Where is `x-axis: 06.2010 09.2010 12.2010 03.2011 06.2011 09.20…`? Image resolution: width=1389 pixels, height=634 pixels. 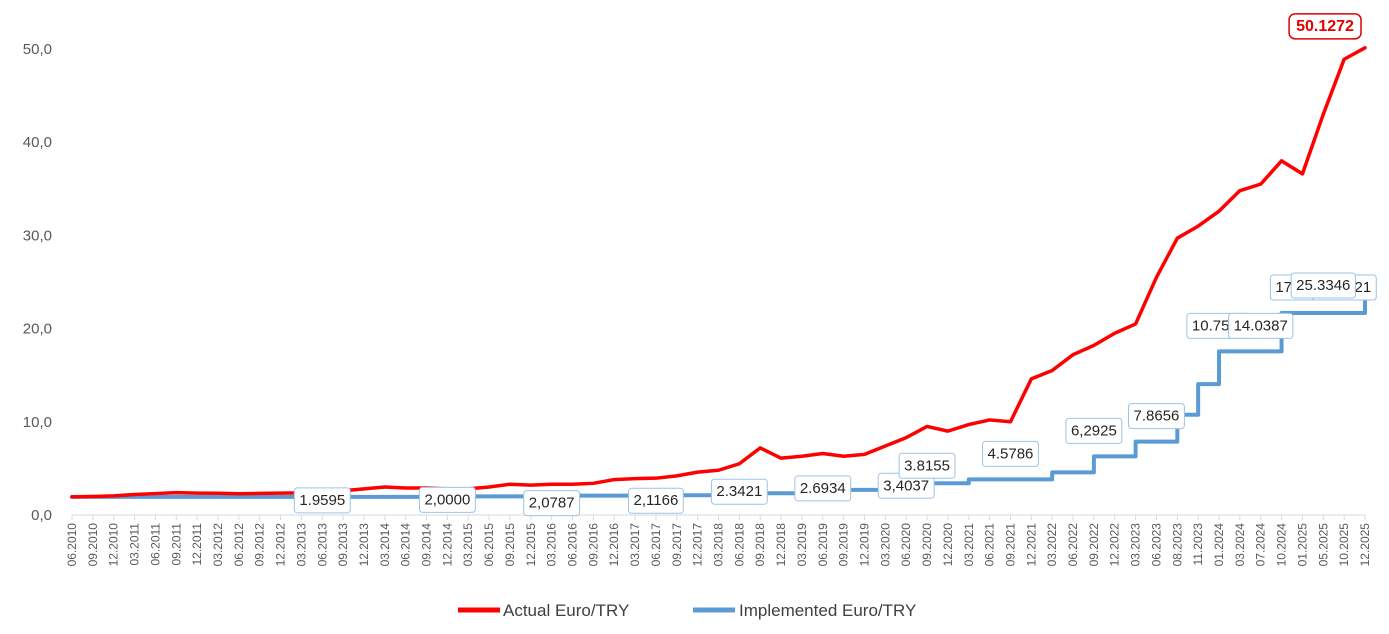 x-axis: 06.2010 09.2010 12.2010 03.2011 06.2011 09.20… is located at coordinates (718, 540).